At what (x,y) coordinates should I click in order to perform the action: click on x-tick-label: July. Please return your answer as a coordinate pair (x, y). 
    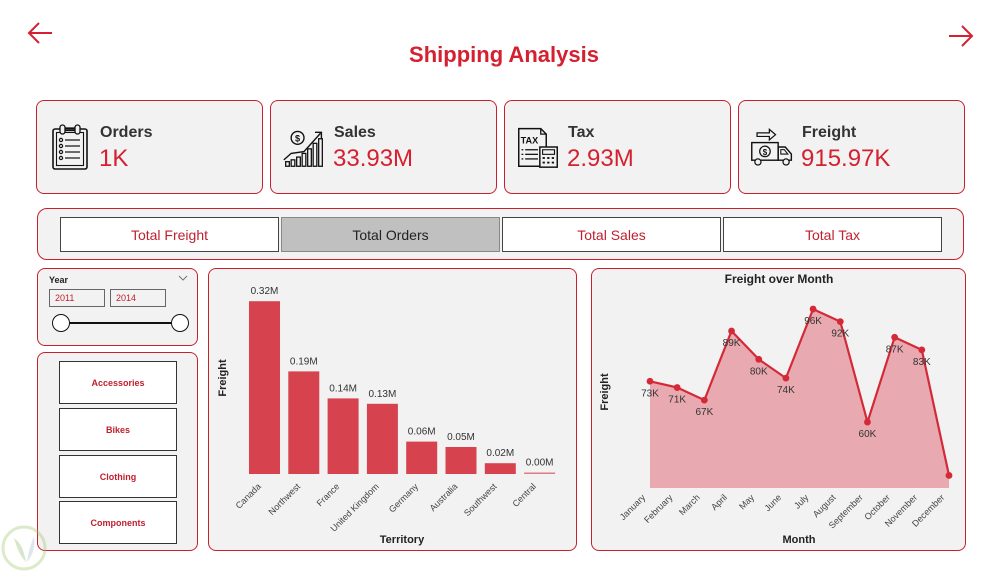
    Looking at the image, I should click on (801, 500).